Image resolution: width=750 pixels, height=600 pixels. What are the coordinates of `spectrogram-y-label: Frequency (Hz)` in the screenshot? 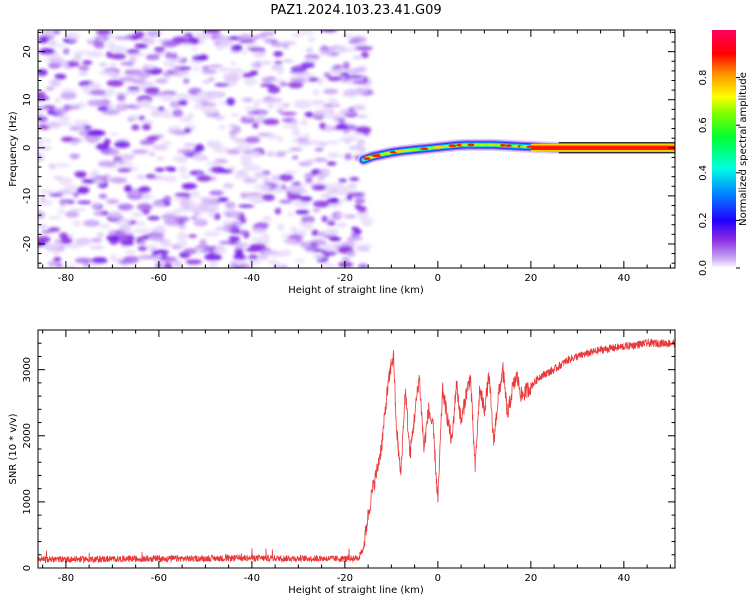 It's located at (13, 149).